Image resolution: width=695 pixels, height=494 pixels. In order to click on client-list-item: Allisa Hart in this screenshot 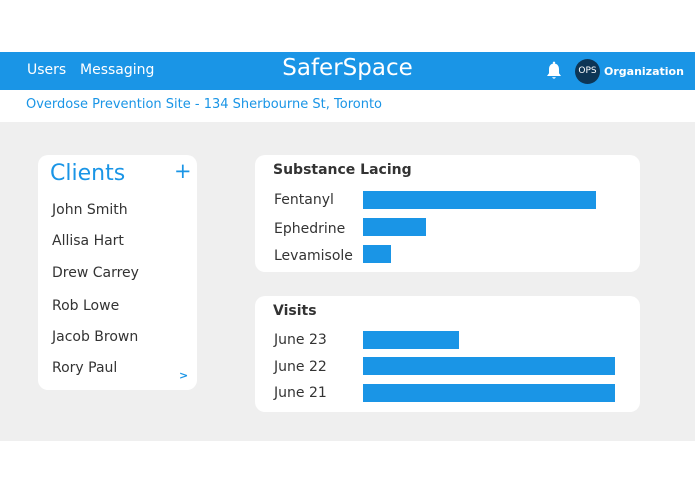, I will do `click(88, 241)`.